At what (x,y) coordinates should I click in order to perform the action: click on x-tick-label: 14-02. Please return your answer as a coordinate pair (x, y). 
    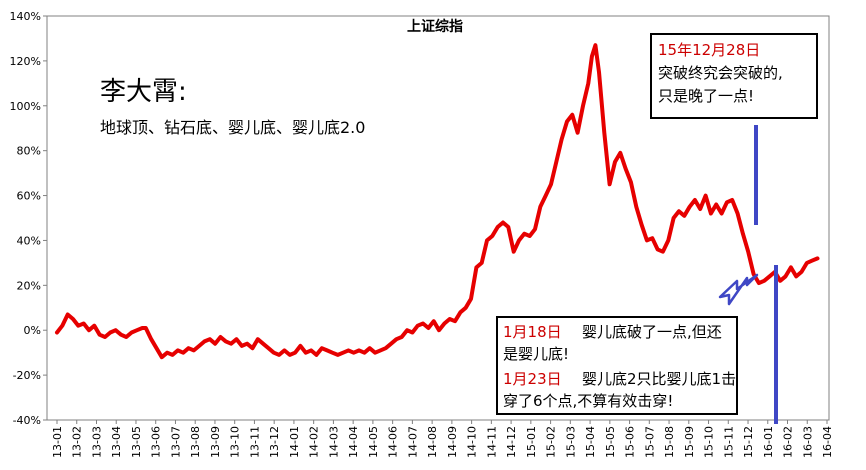
    Looking at the image, I should click on (314, 442).